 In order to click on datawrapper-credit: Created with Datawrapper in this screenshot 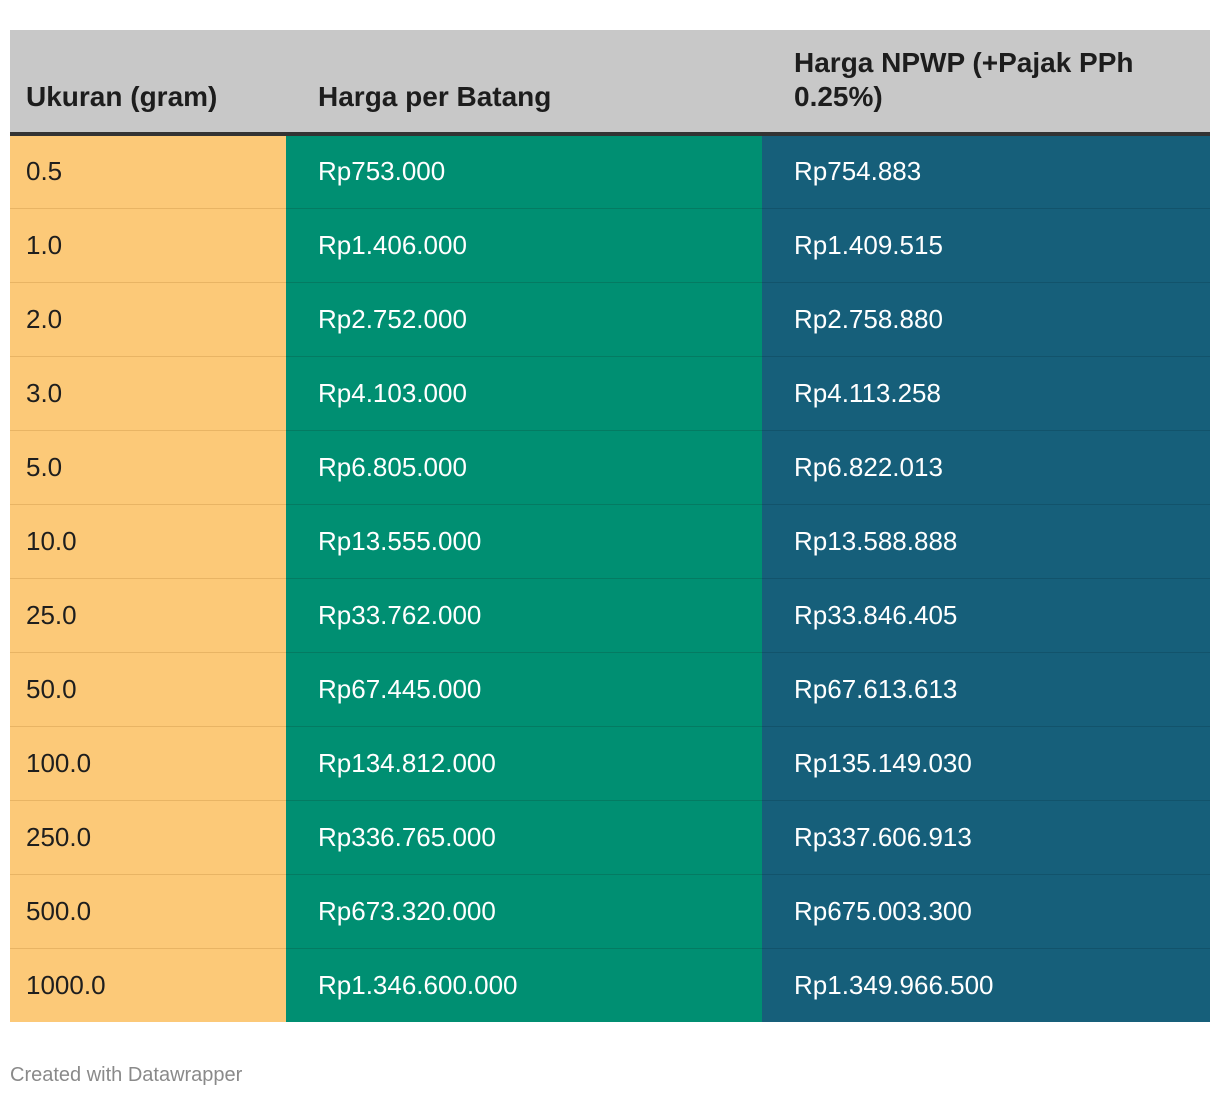, I will do `click(126, 1075)`.